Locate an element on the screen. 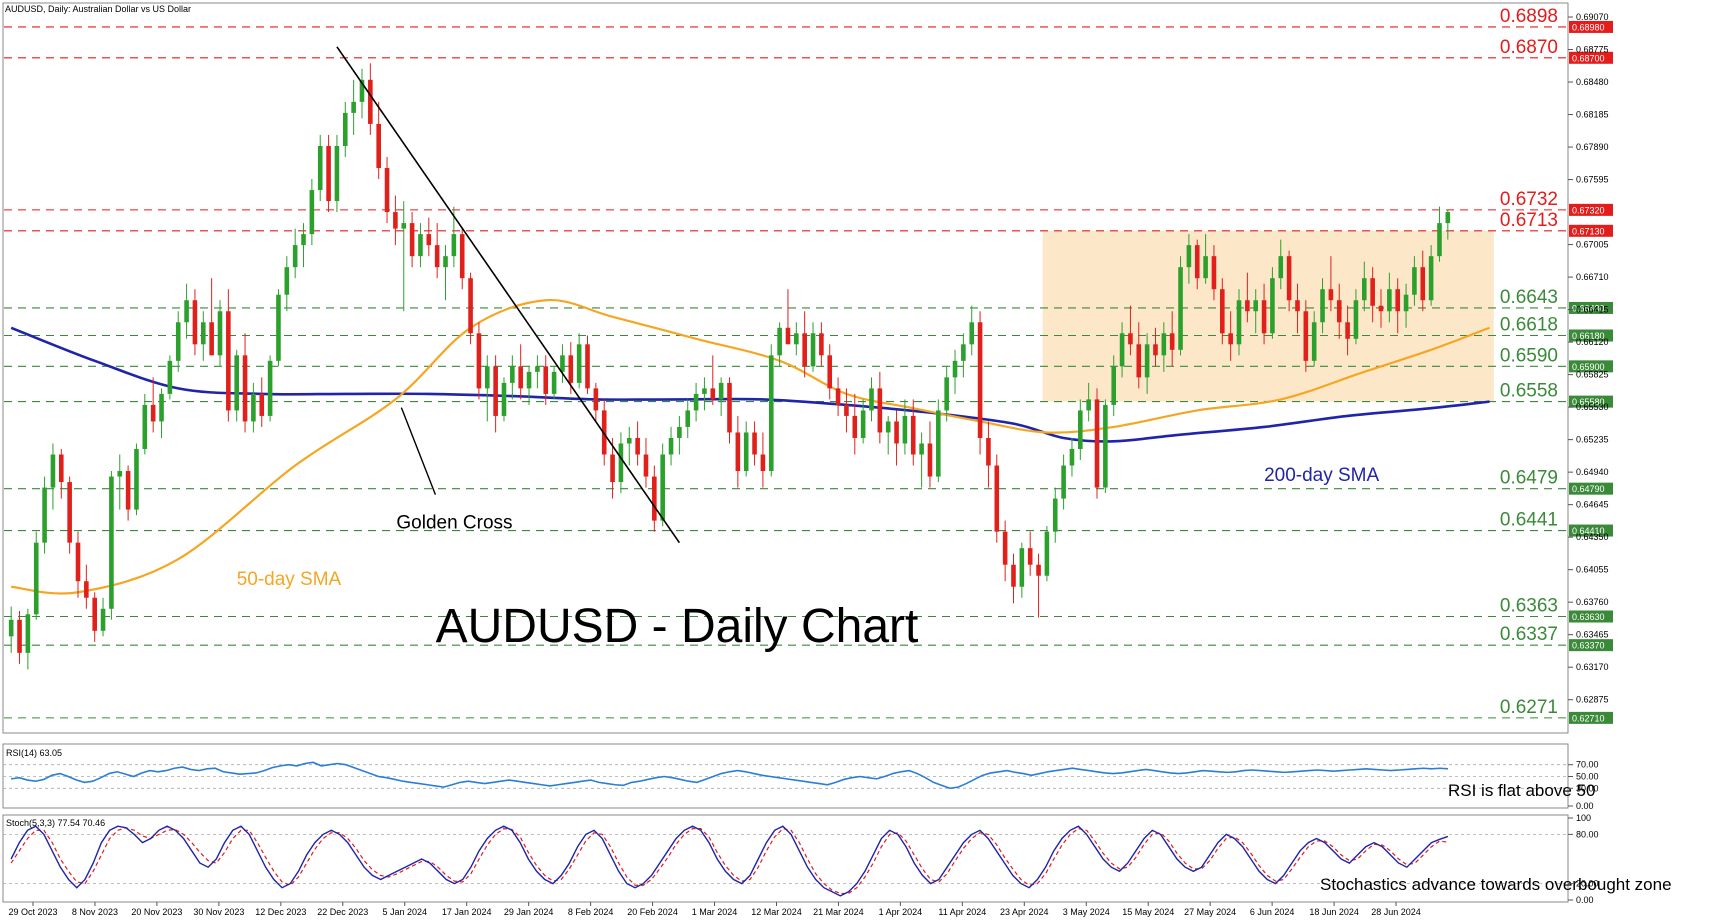  level-label: 0.6898 is located at coordinates (1529, 16).